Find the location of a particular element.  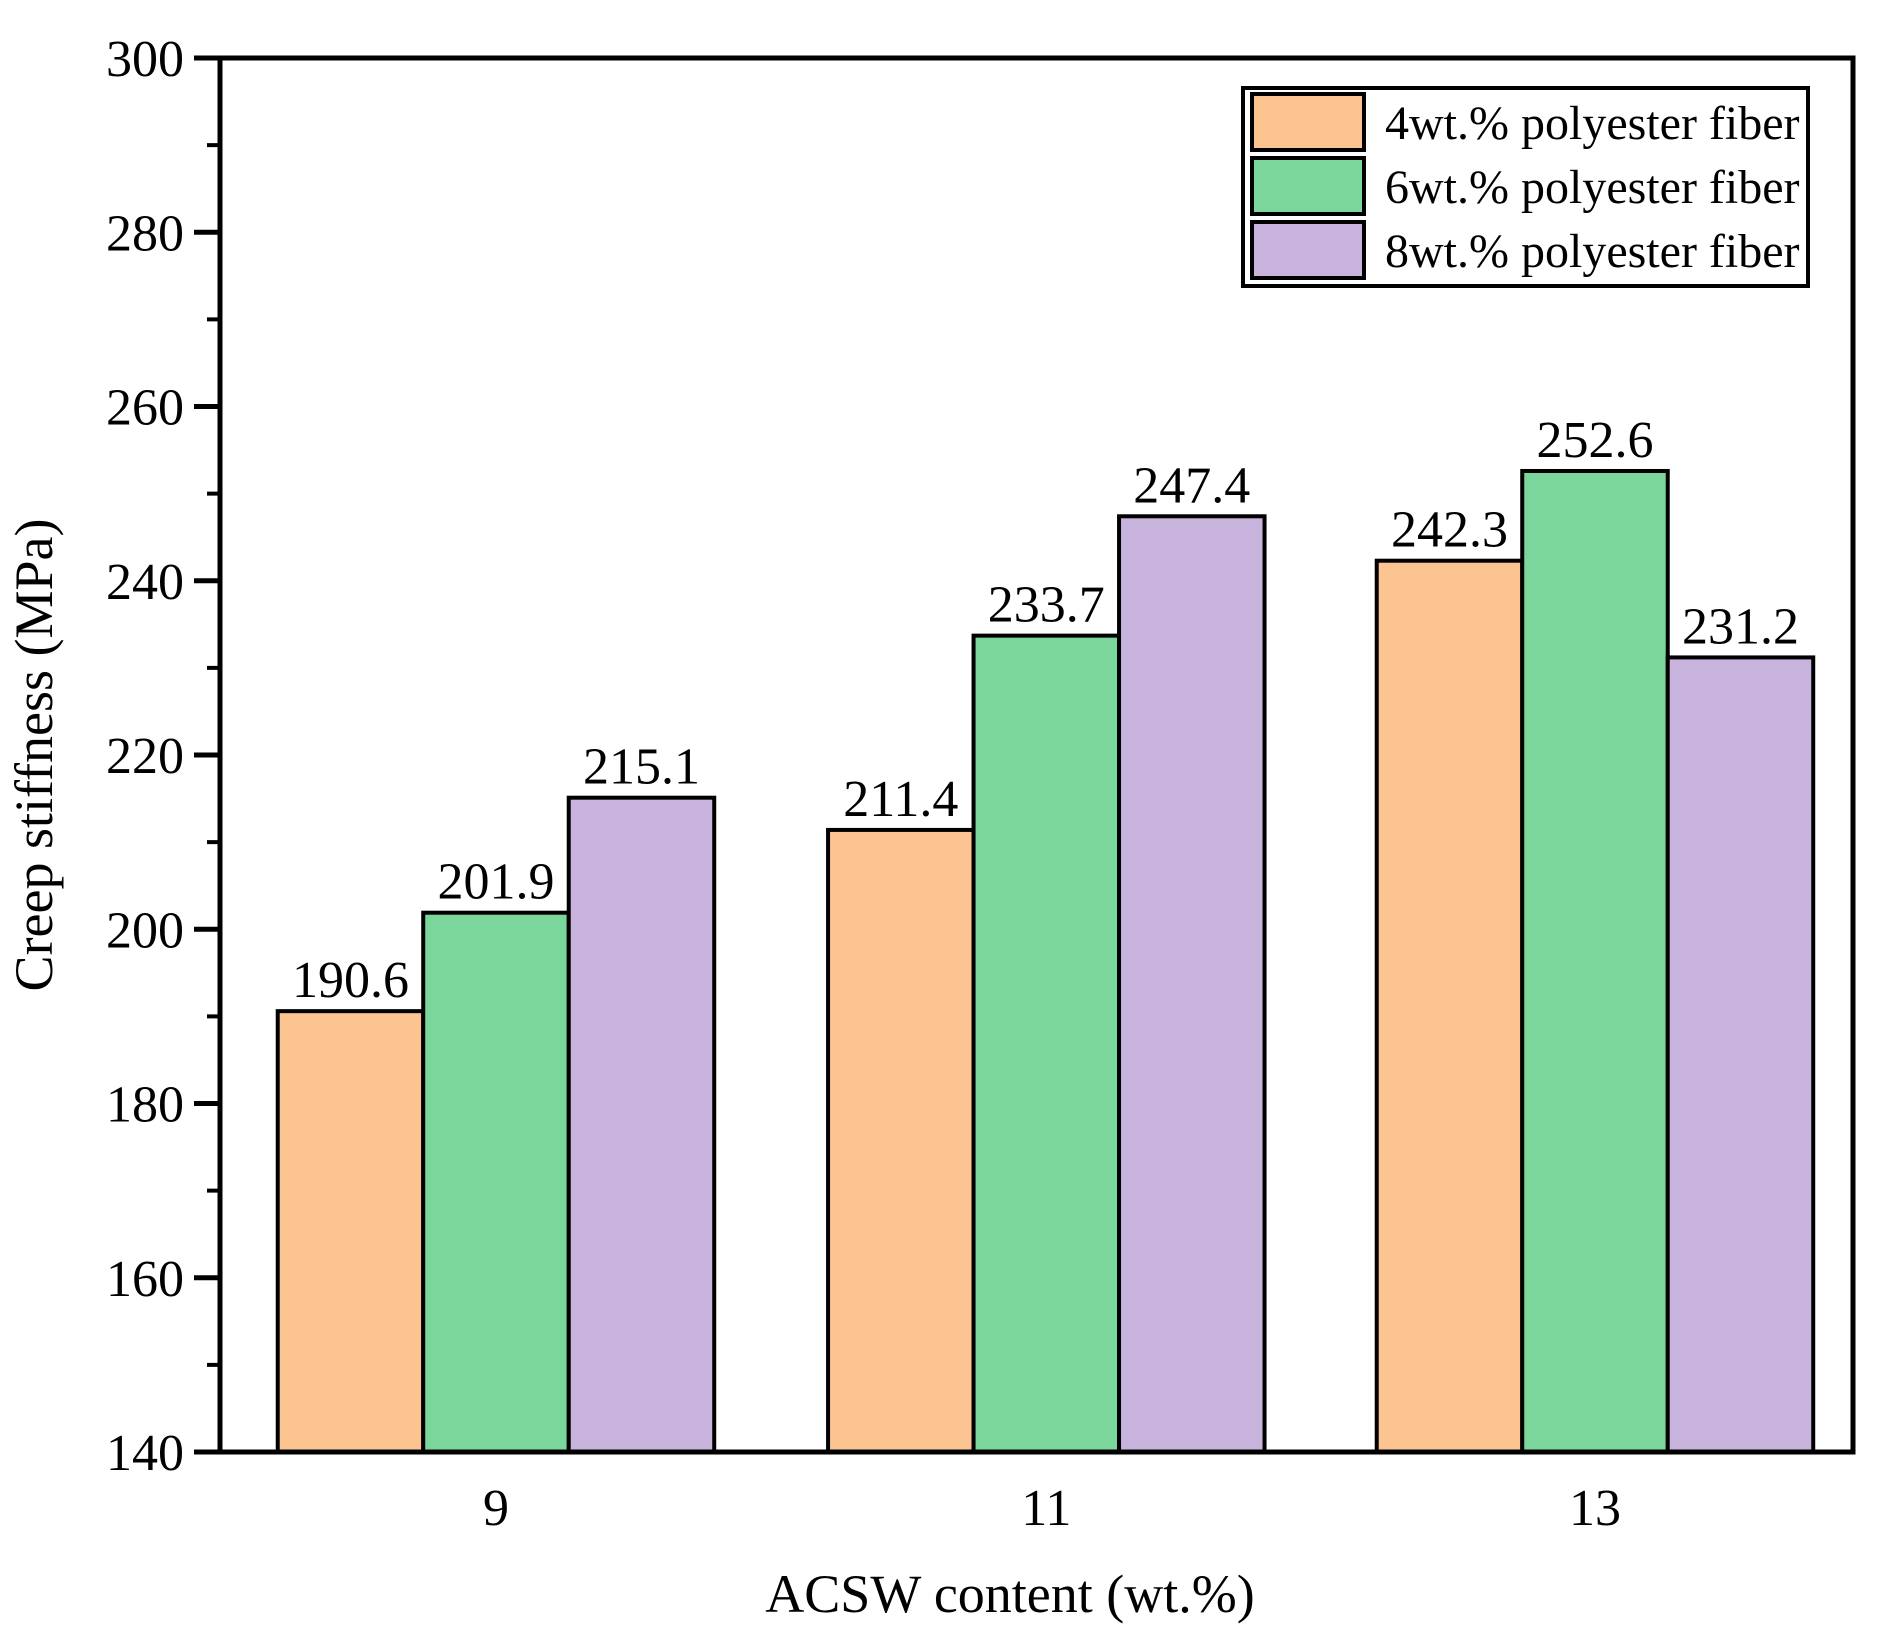

y-tick-label: 160 is located at coordinates (145, 1279).